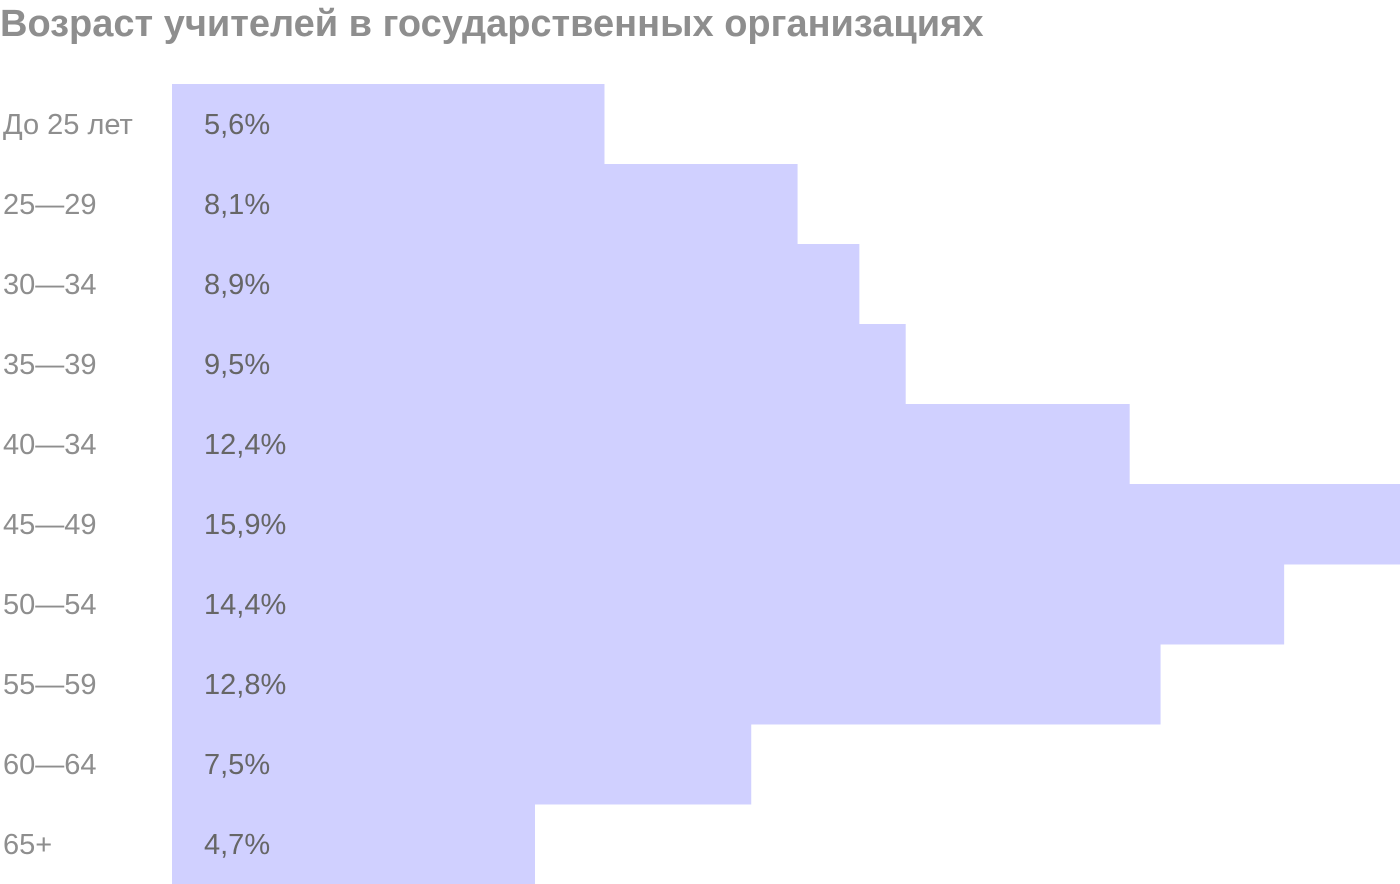 This screenshot has height=884, width=1400. What do you see at coordinates (50, 685) in the screenshot?
I see `category-label-7: 55—59` at bounding box center [50, 685].